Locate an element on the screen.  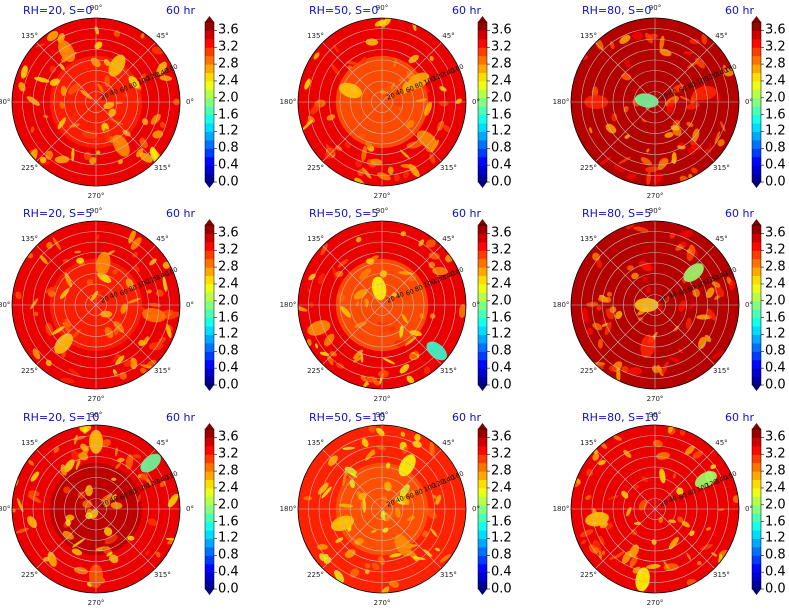
colorbar-tick-label: 0.8 is located at coordinates (501, 351).